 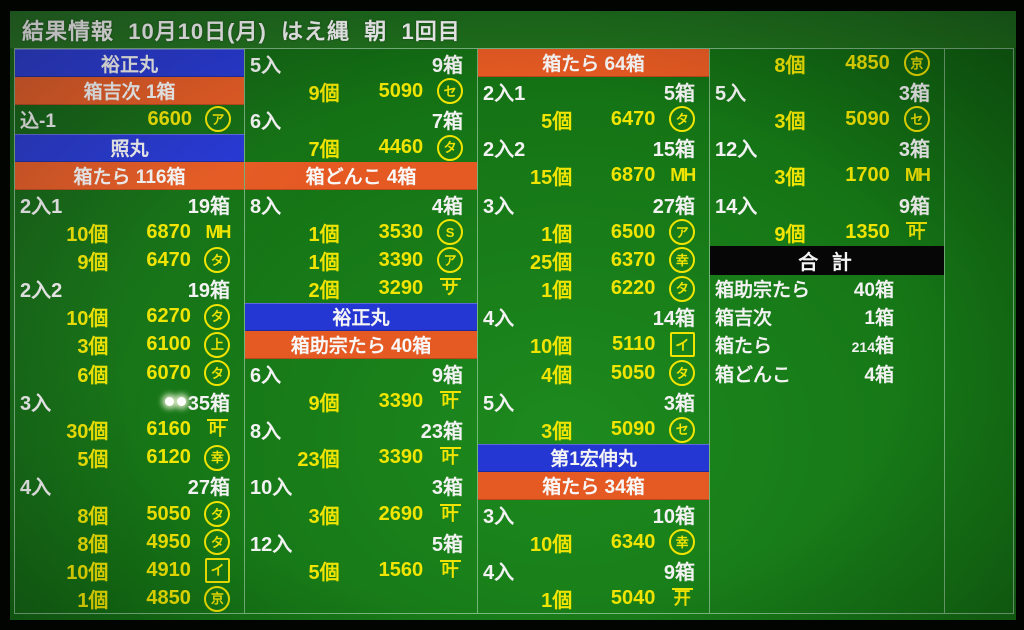 I want to click on total-row: 箱吉次 1箱, so click(x=827, y=317).